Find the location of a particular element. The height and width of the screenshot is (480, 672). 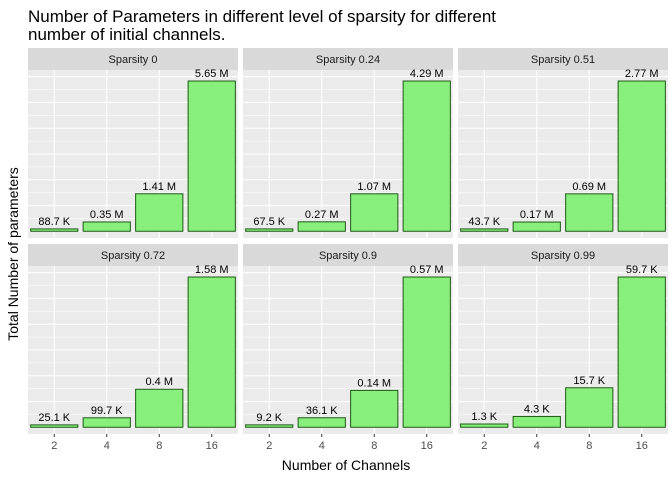

bar-value-label: 2.77 M is located at coordinates (642, 74).